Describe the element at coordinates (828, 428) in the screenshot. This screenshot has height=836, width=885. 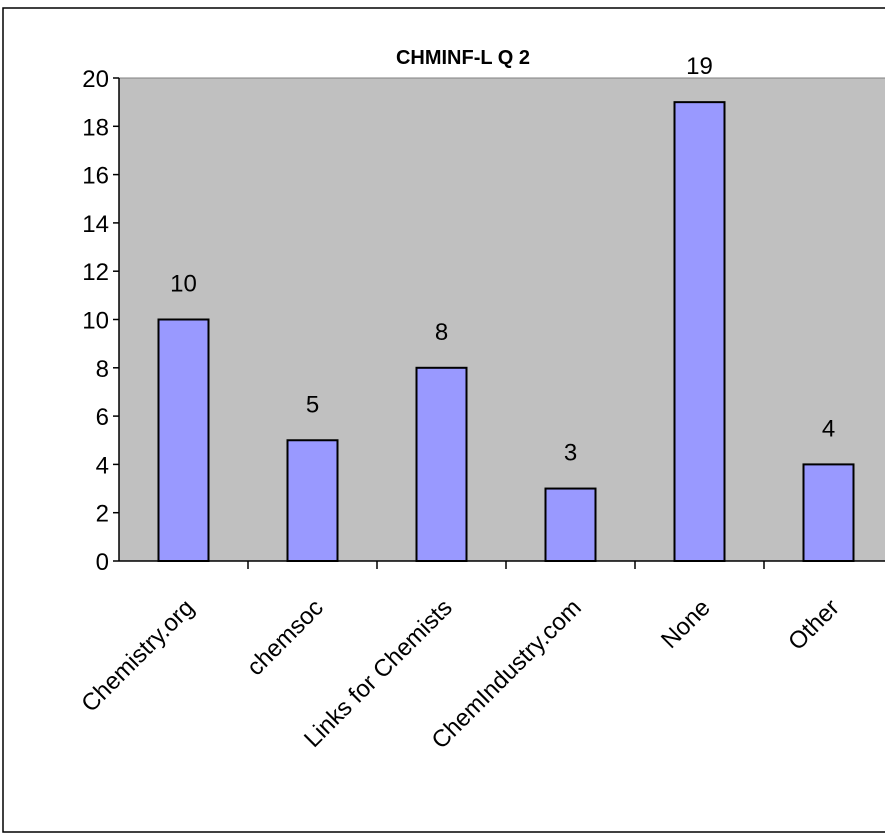
I see `bar-value-label: 4` at that location.